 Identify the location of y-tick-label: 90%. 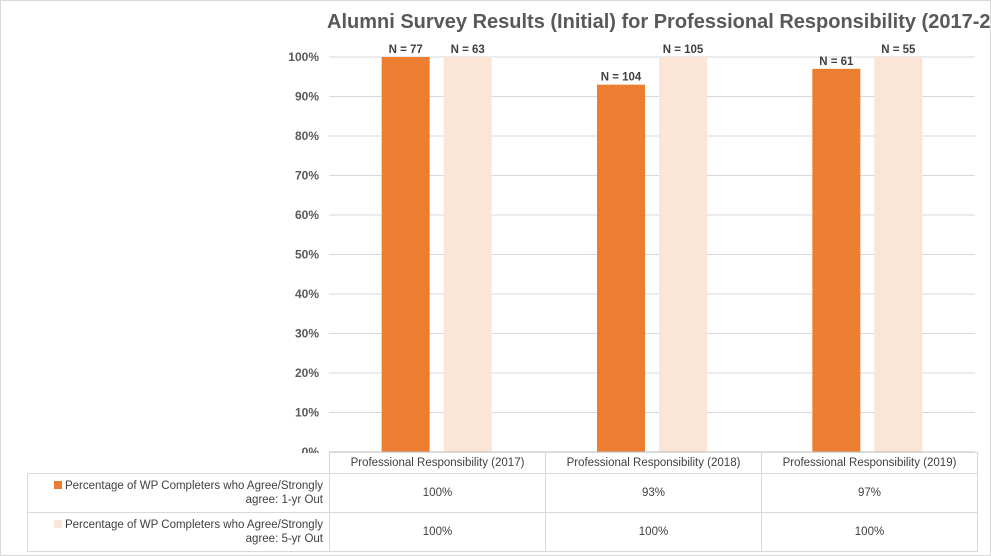
(307, 97).